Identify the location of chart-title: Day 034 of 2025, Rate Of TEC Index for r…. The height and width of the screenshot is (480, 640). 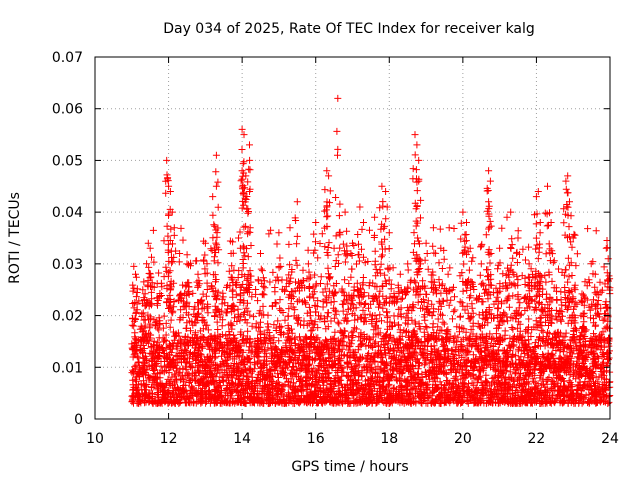
(349, 29).